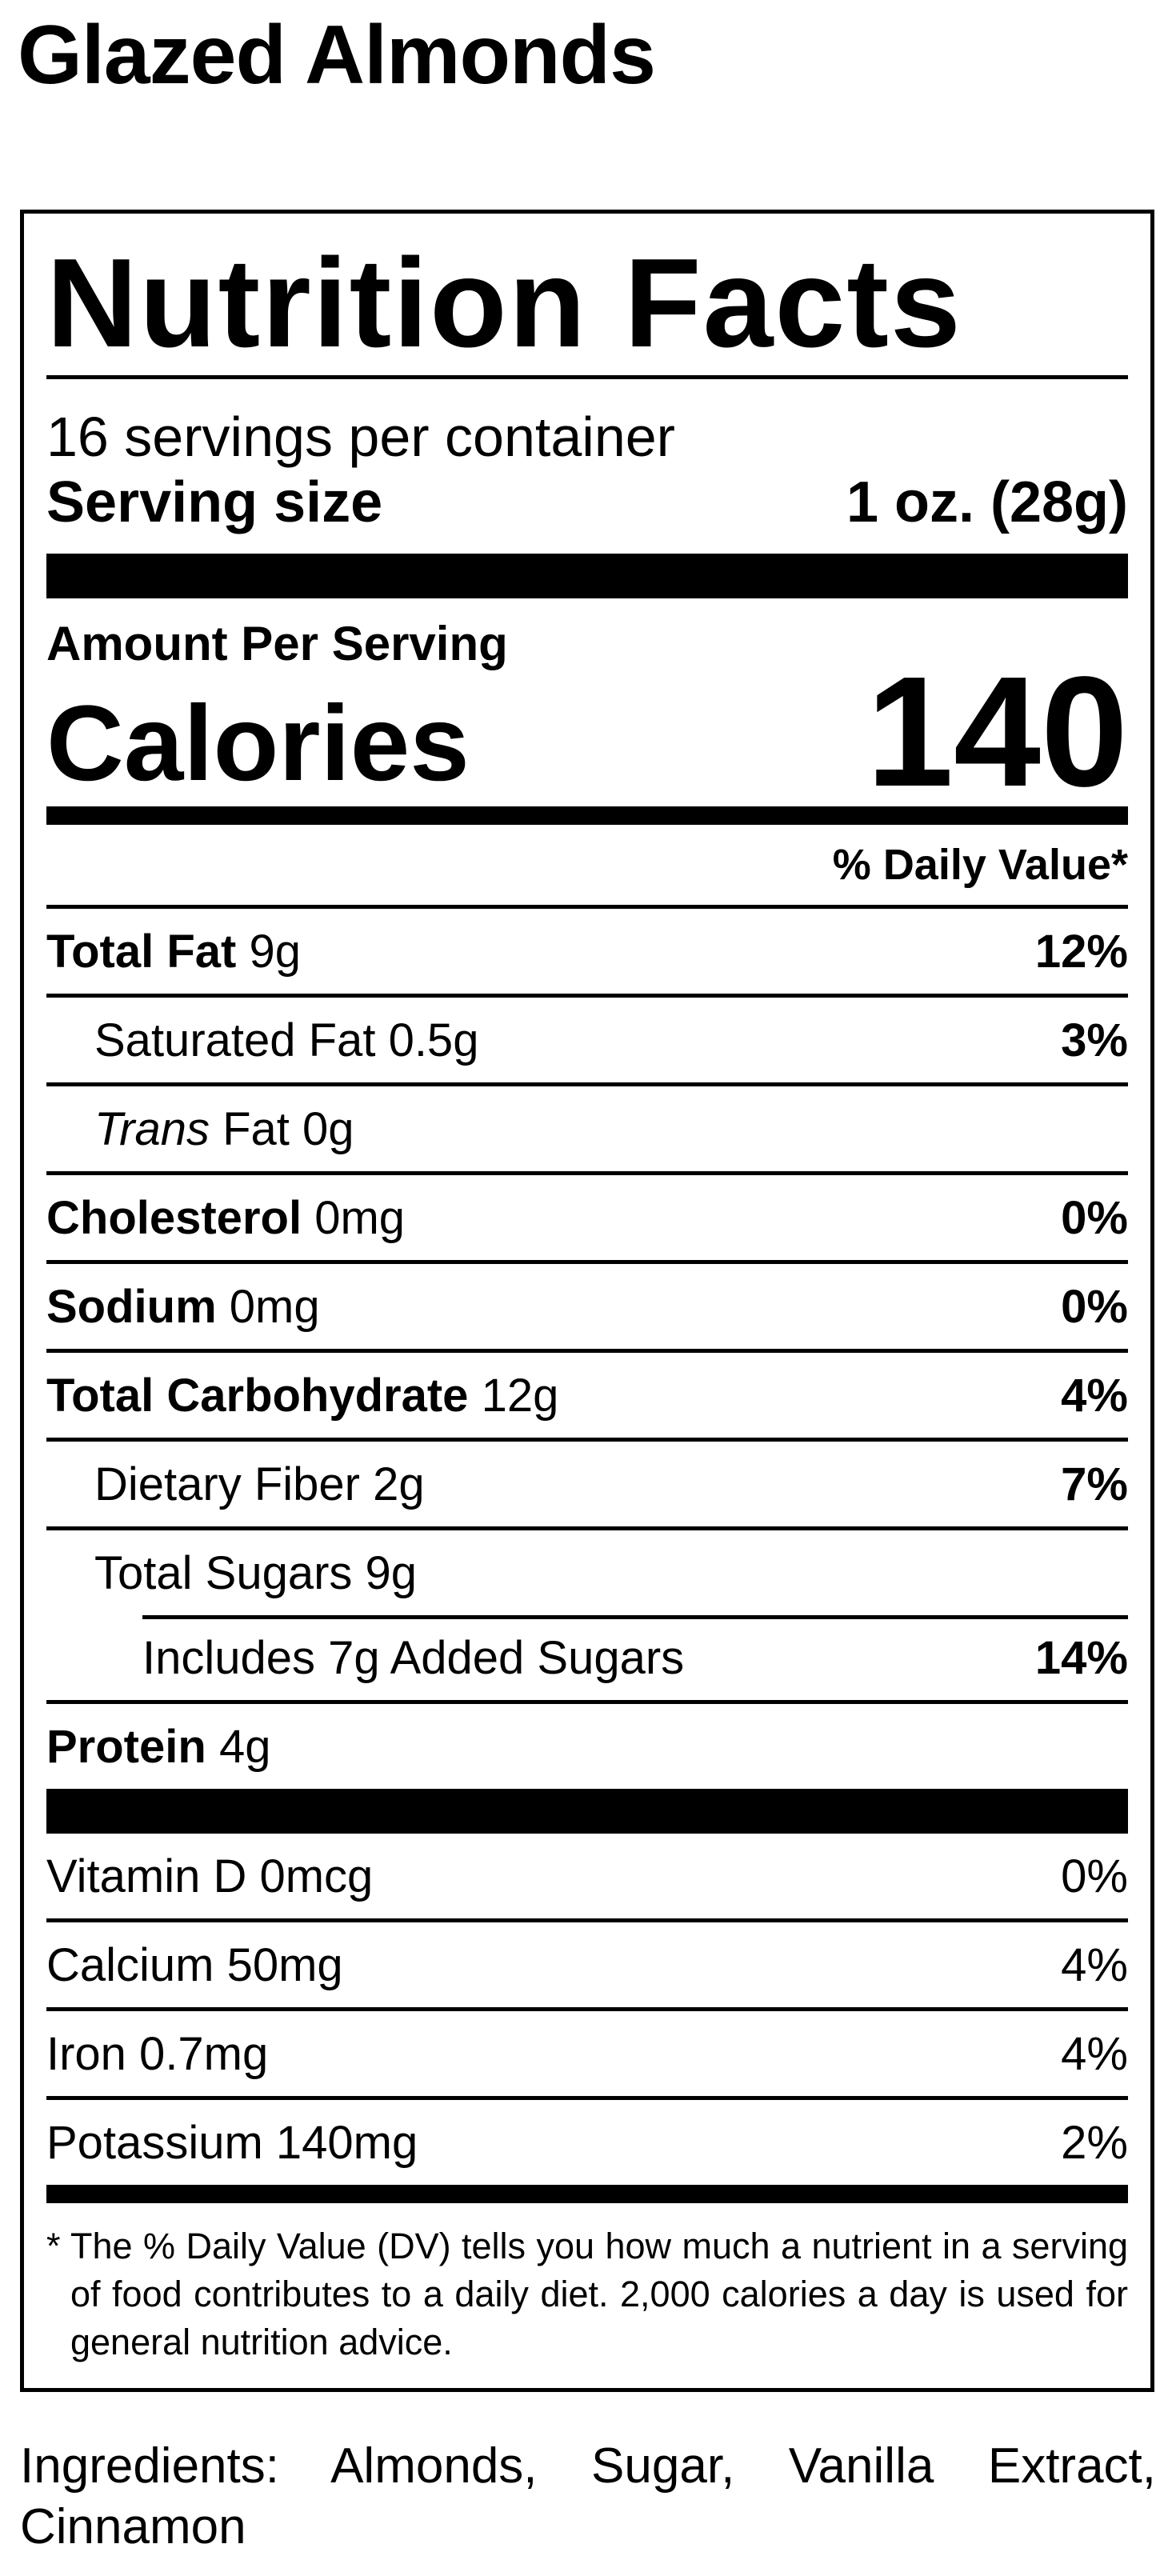  Describe the element at coordinates (987, 502) in the screenshot. I see `serving-size-value: 1 oz. (28g)` at that location.